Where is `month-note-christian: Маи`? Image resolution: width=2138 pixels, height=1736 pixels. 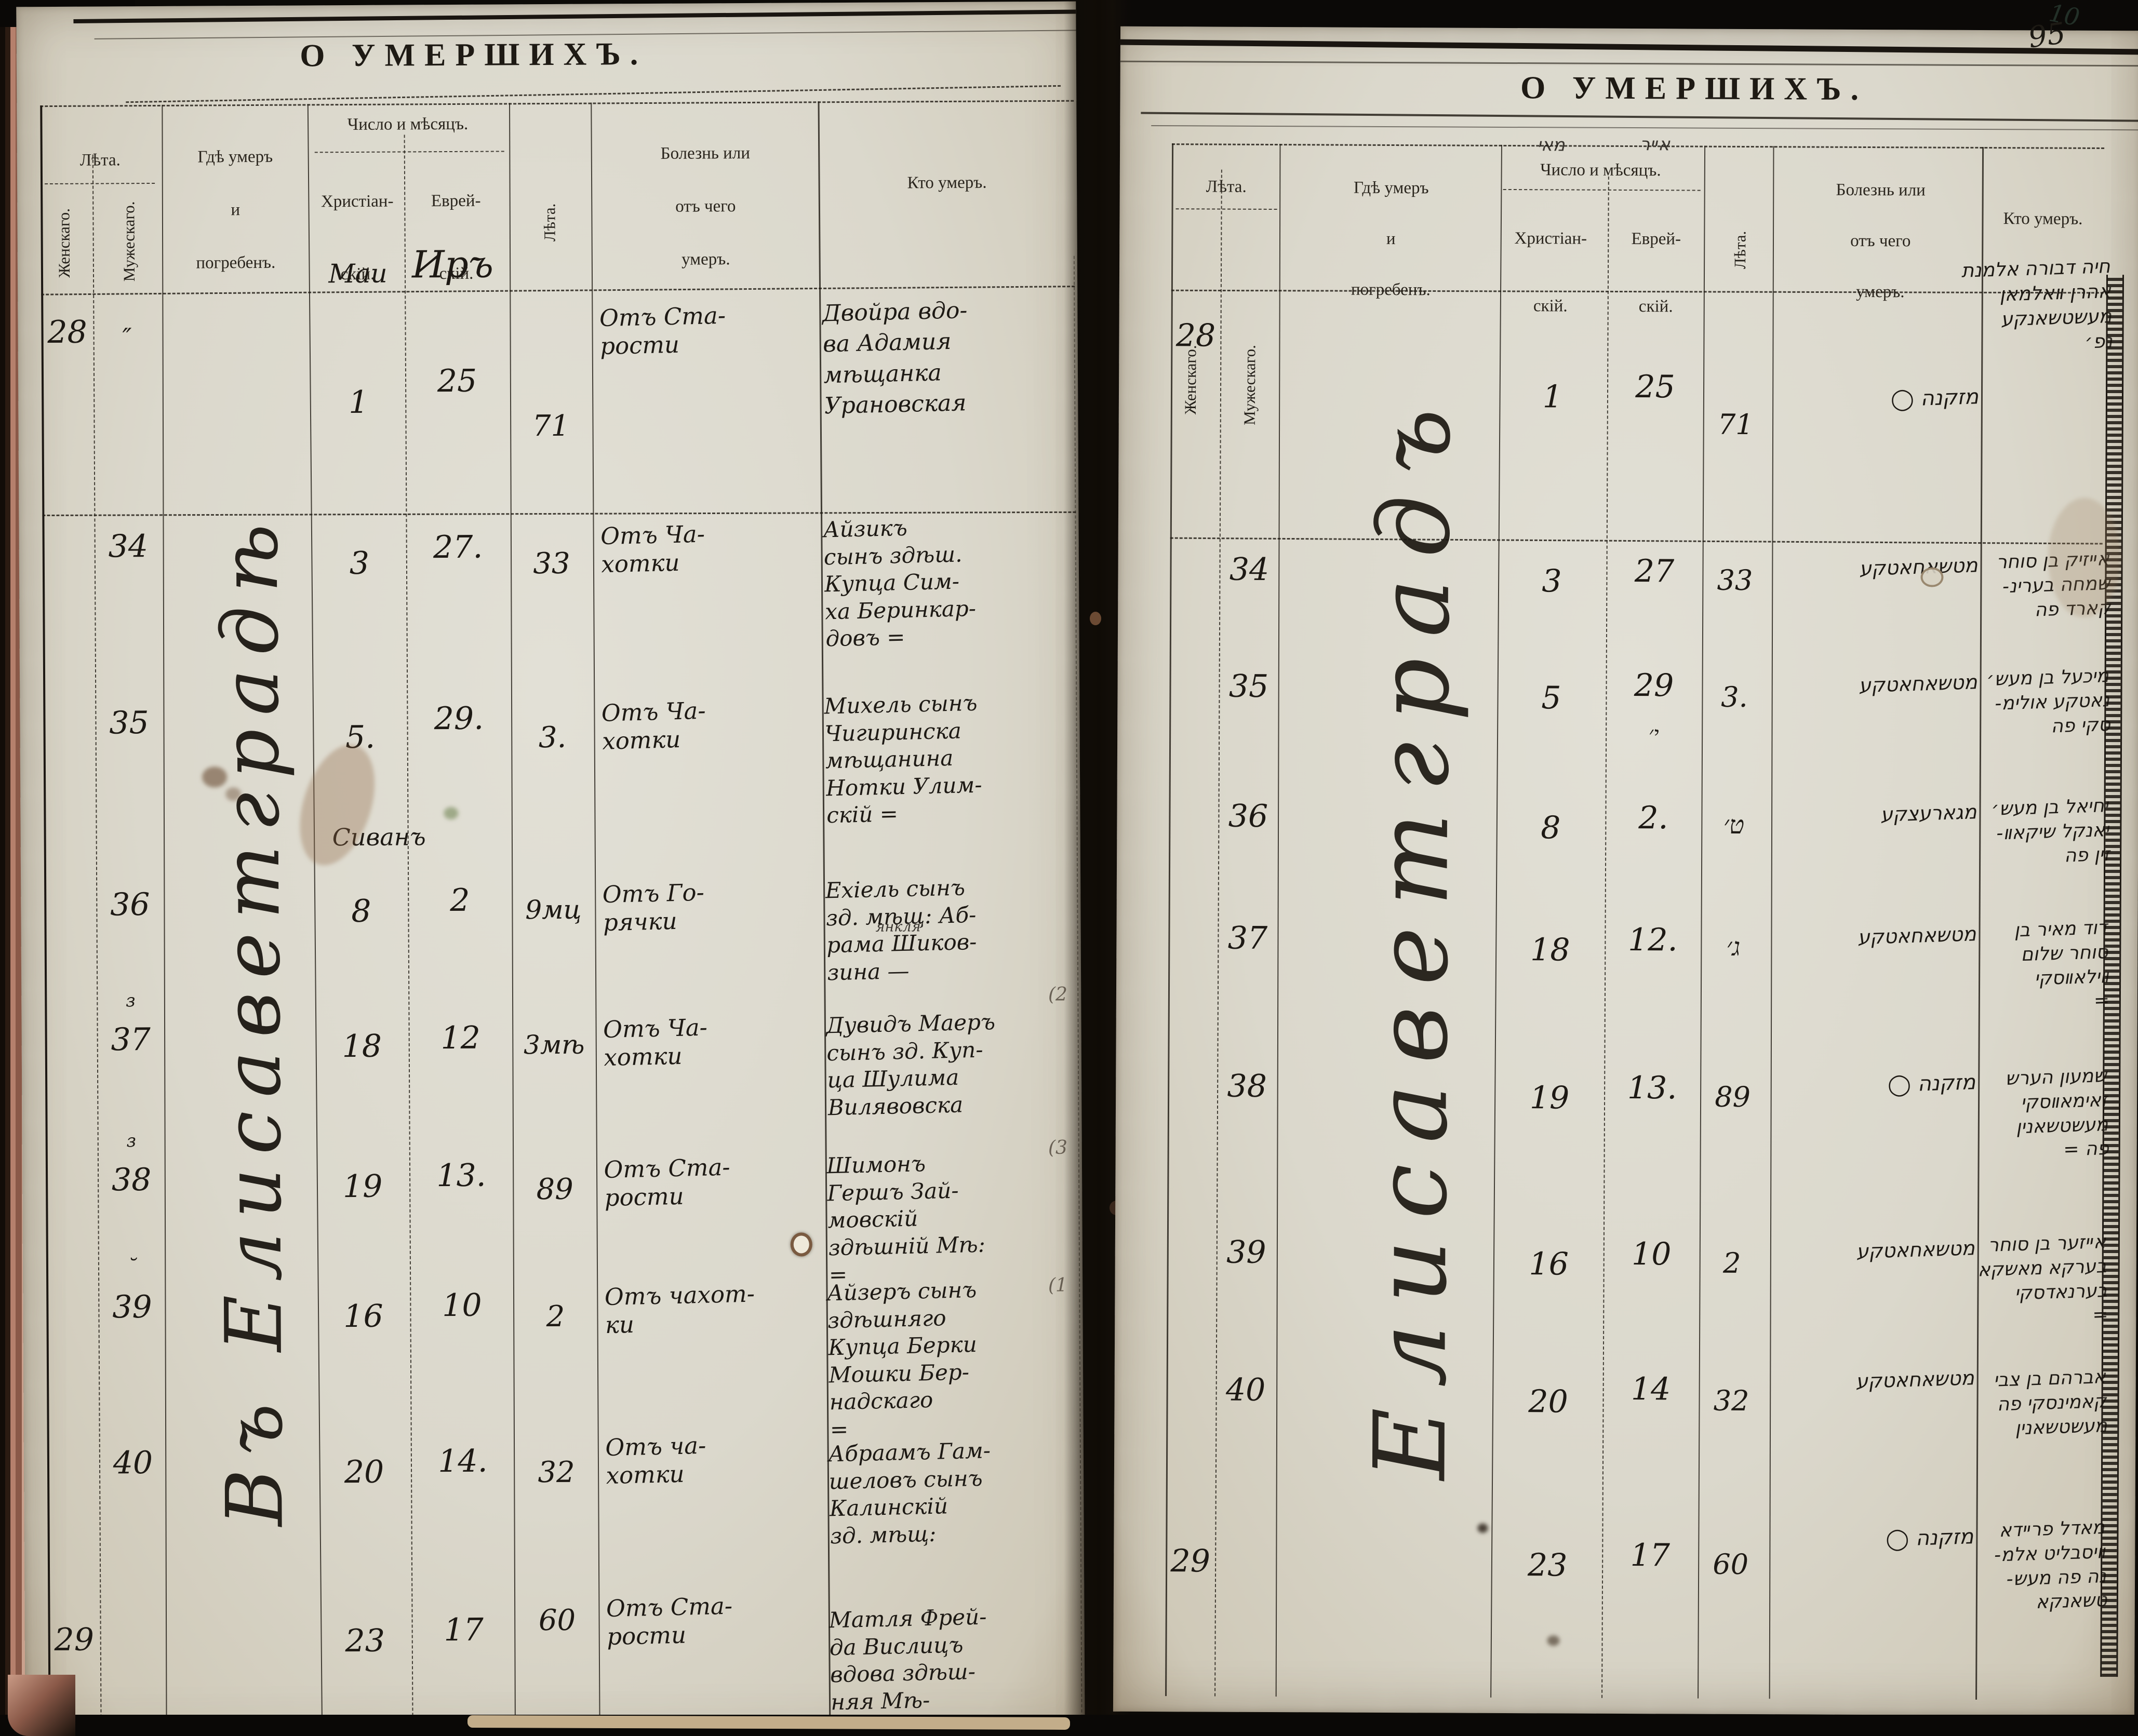
month-note-christian: Маи is located at coordinates (357, 273).